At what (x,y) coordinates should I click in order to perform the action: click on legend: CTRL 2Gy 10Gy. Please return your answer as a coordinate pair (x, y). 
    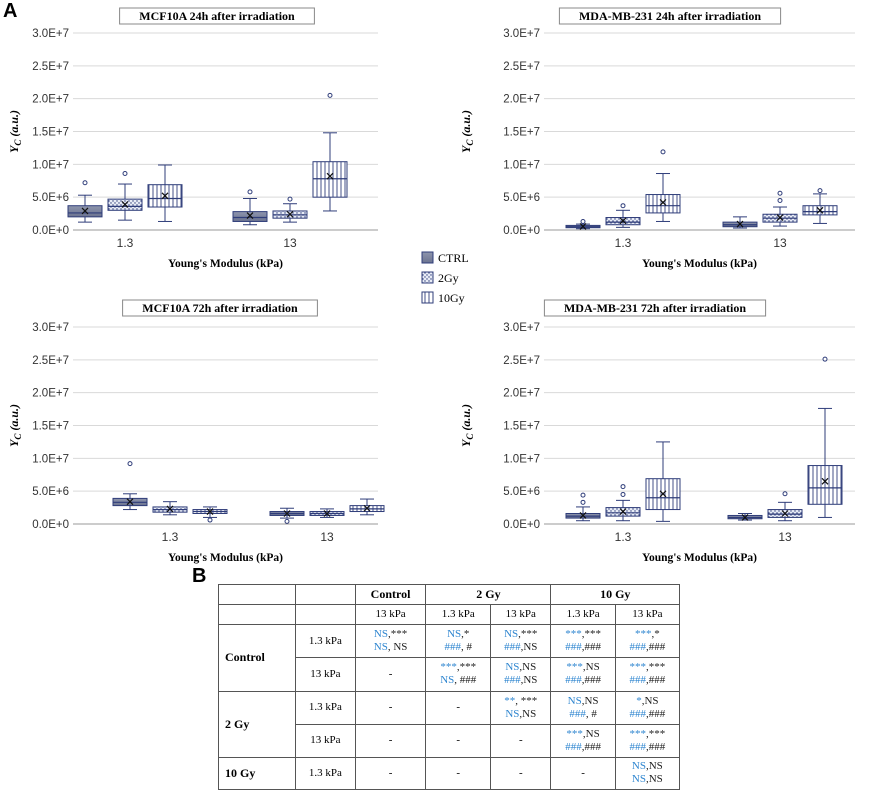
    Looking at the image, I should click on (445, 278).